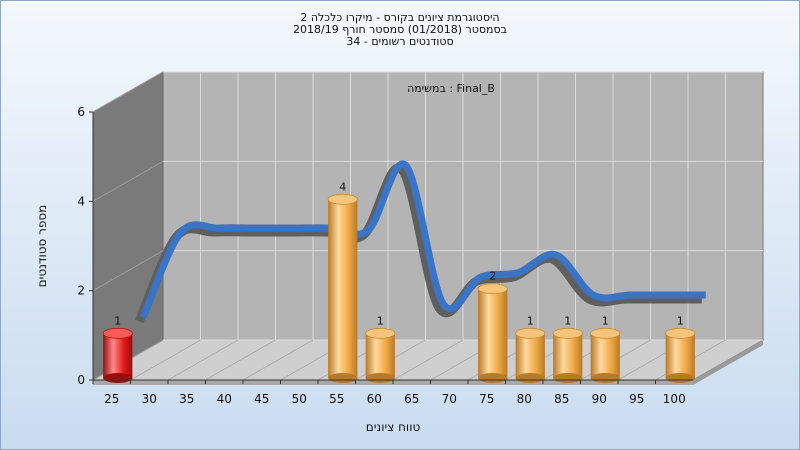  I want to click on x-tick-label: 80, so click(524, 399).